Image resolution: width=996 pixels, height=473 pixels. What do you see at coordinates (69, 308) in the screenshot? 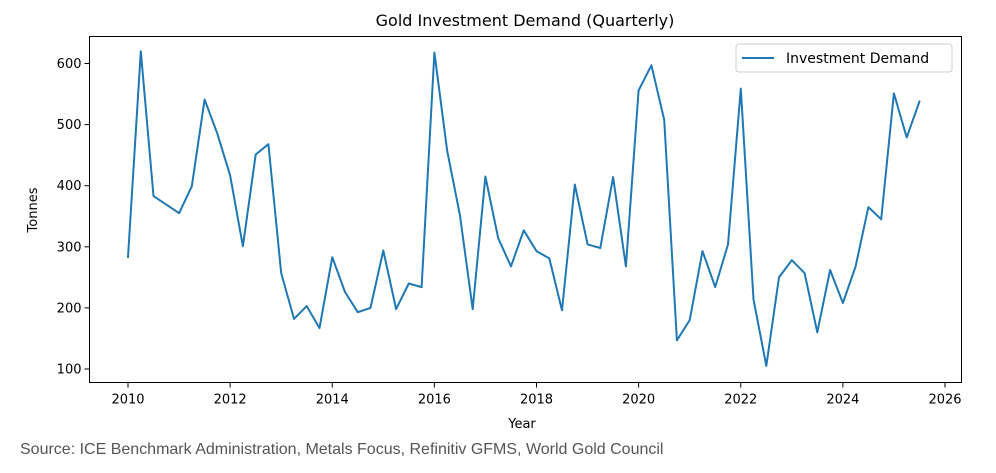
I see `y-tick-label: 200` at bounding box center [69, 308].